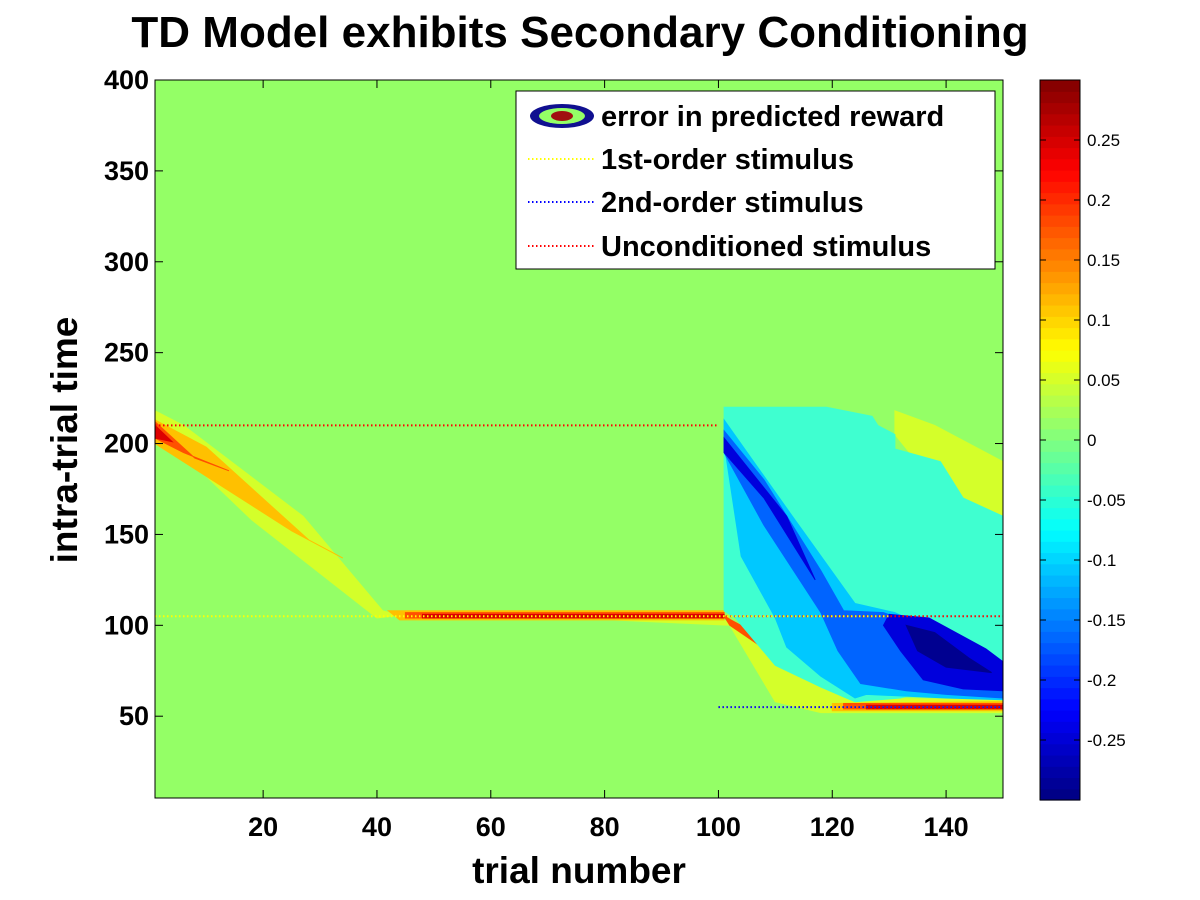 The height and width of the screenshot is (900, 1200). Describe the element at coordinates (1103, 380) in the screenshot. I see `colorbar-tick-label: 0.05` at that location.